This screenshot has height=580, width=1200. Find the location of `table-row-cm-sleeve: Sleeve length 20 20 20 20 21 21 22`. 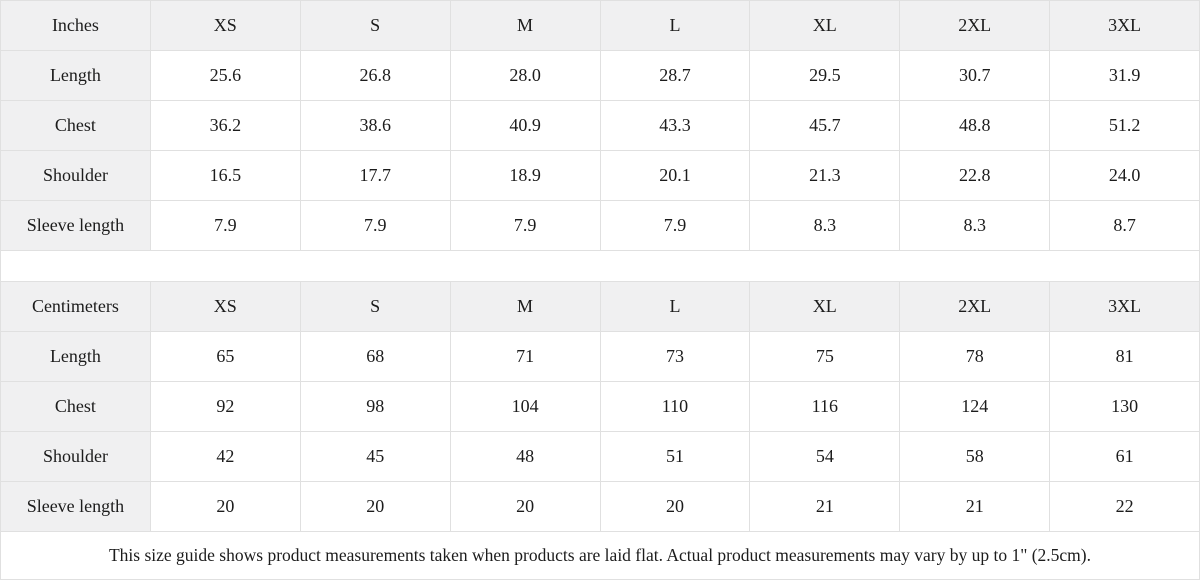

table-row-cm-sleeve: Sleeve length 20 20 20 20 21 21 22 is located at coordinates (600, 506).